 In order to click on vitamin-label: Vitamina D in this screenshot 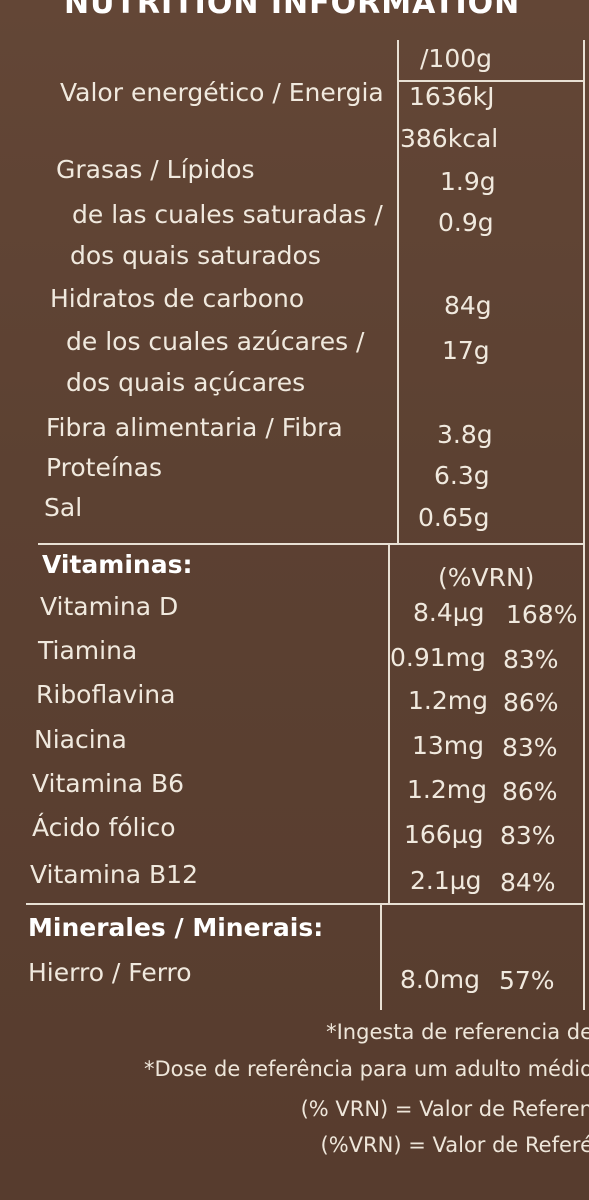, I will do `click(109, 606)`.